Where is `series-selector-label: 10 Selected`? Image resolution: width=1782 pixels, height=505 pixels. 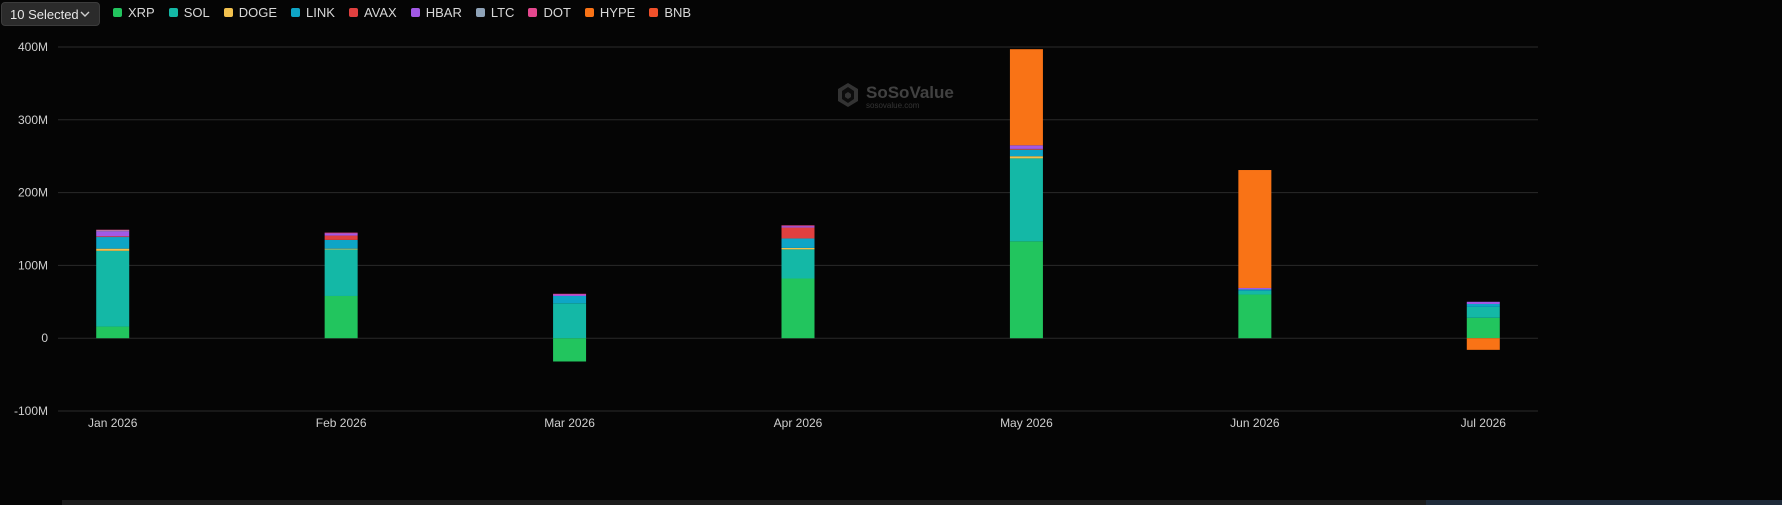 series-selector-label: 10 Selected is located at coordinates (44, 14).